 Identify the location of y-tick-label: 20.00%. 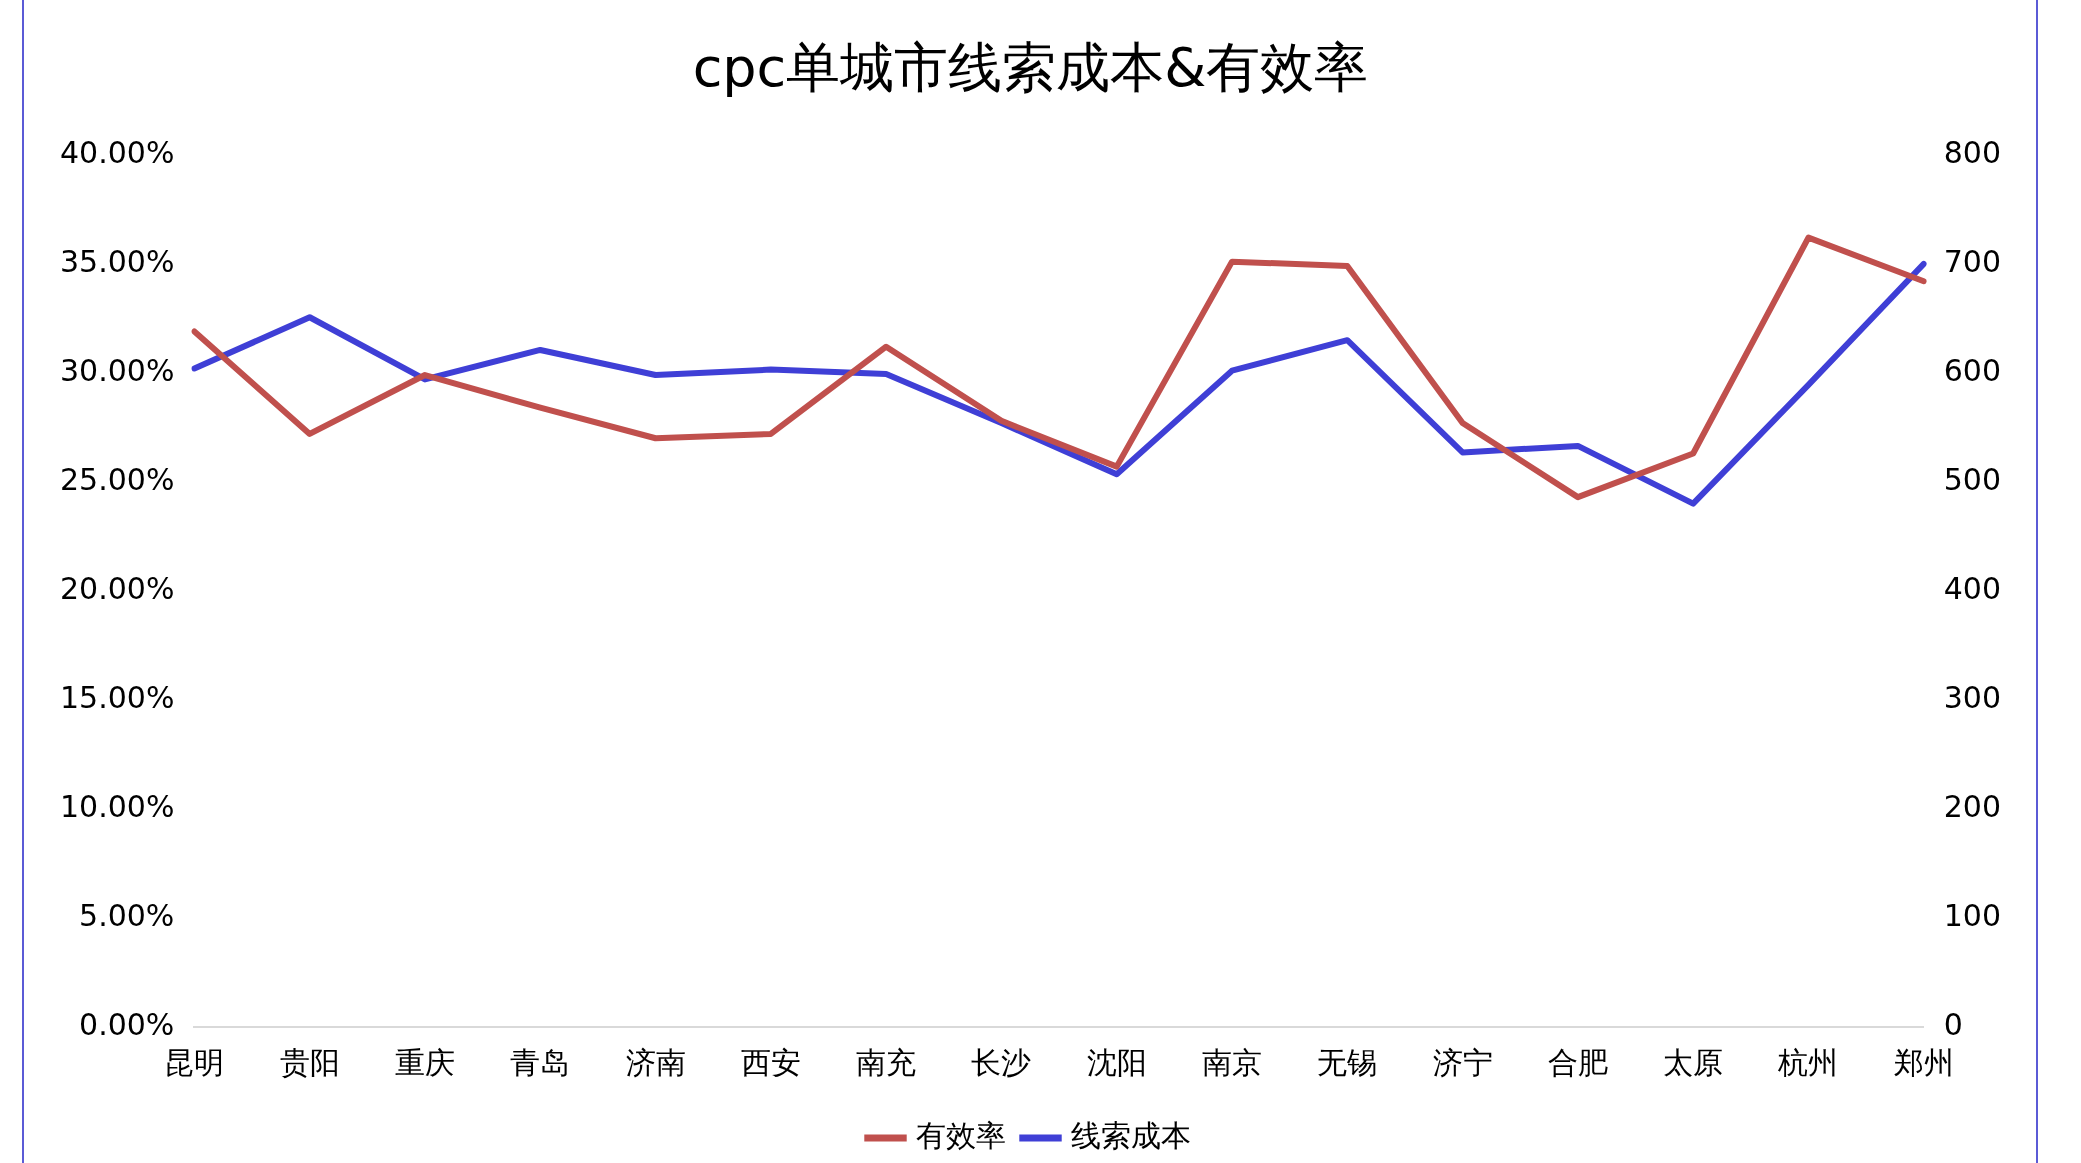
(117, 588).